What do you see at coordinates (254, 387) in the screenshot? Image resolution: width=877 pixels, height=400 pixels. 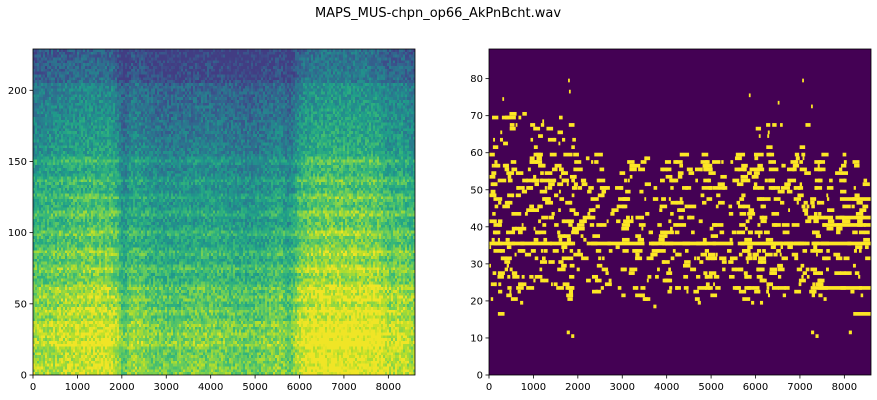 I see `x-tick-label: 5000` at bounding box center [254, 387].